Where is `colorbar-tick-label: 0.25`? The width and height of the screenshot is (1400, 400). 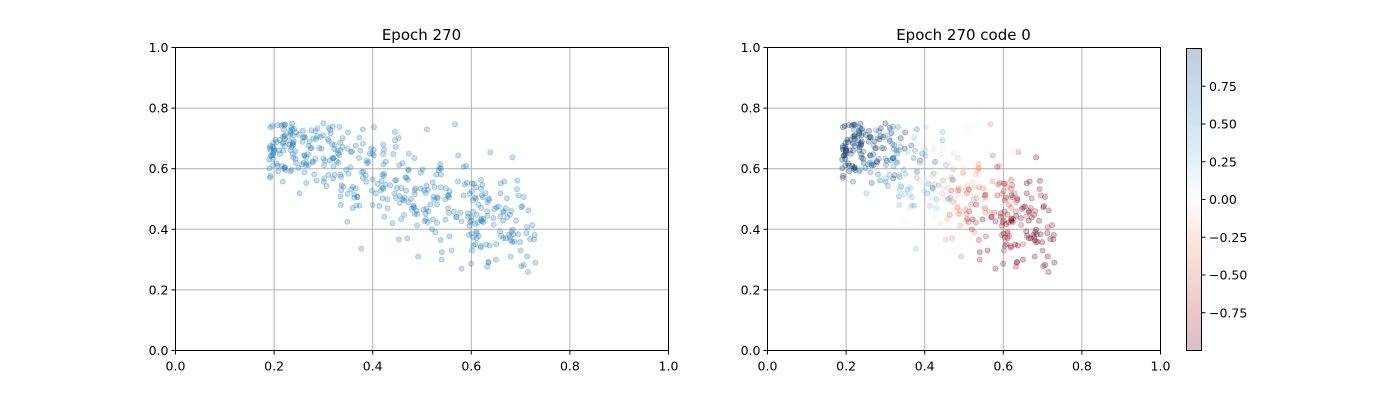 colorbar-tick-label: 0.25 is located at coordinates (1223, 161).